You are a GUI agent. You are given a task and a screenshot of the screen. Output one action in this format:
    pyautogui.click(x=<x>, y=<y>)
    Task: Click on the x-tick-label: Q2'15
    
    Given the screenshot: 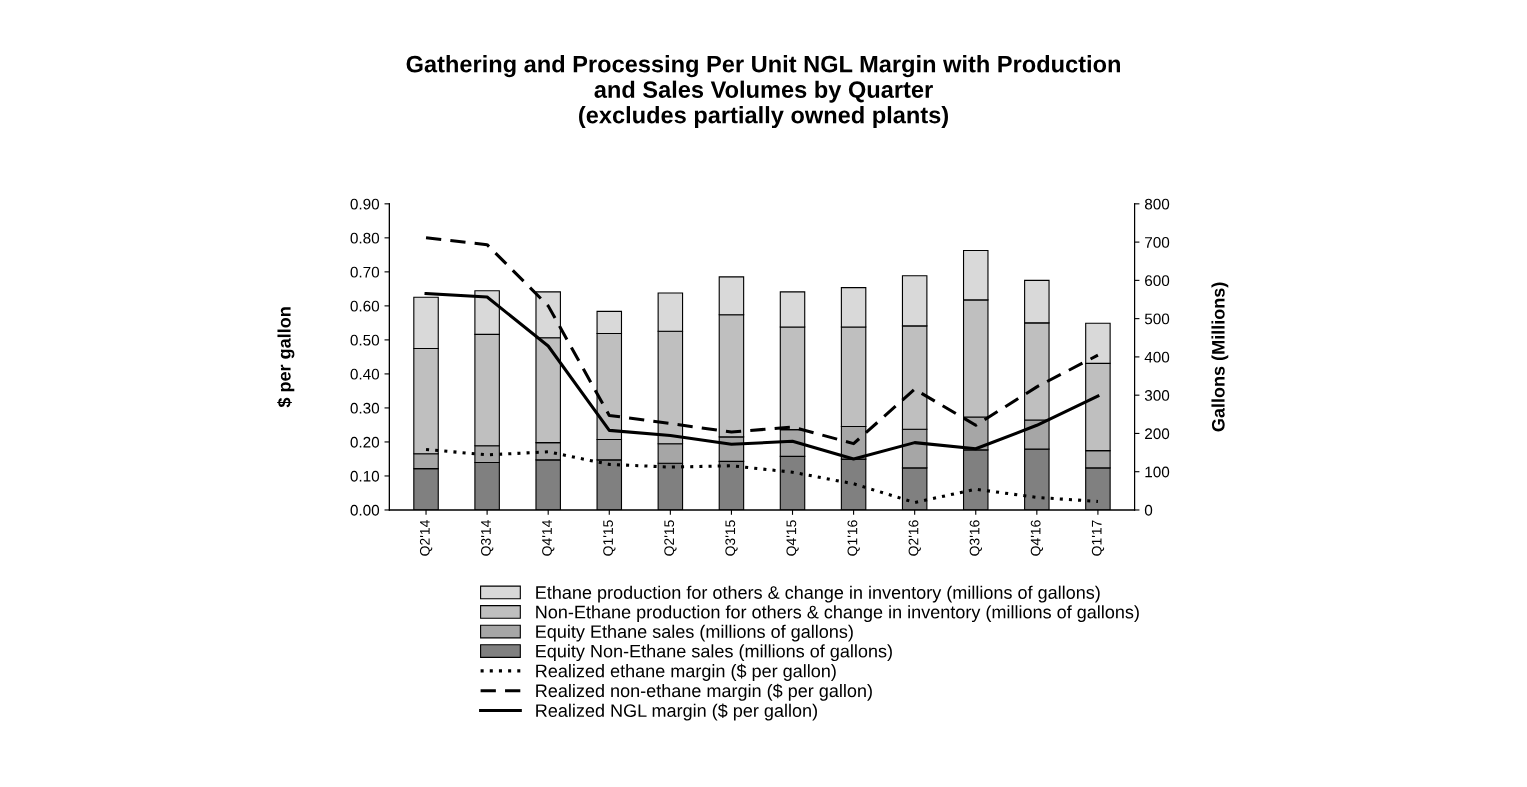 What is the action you would take?
    pyautogui.click(x=670, y=538)
    